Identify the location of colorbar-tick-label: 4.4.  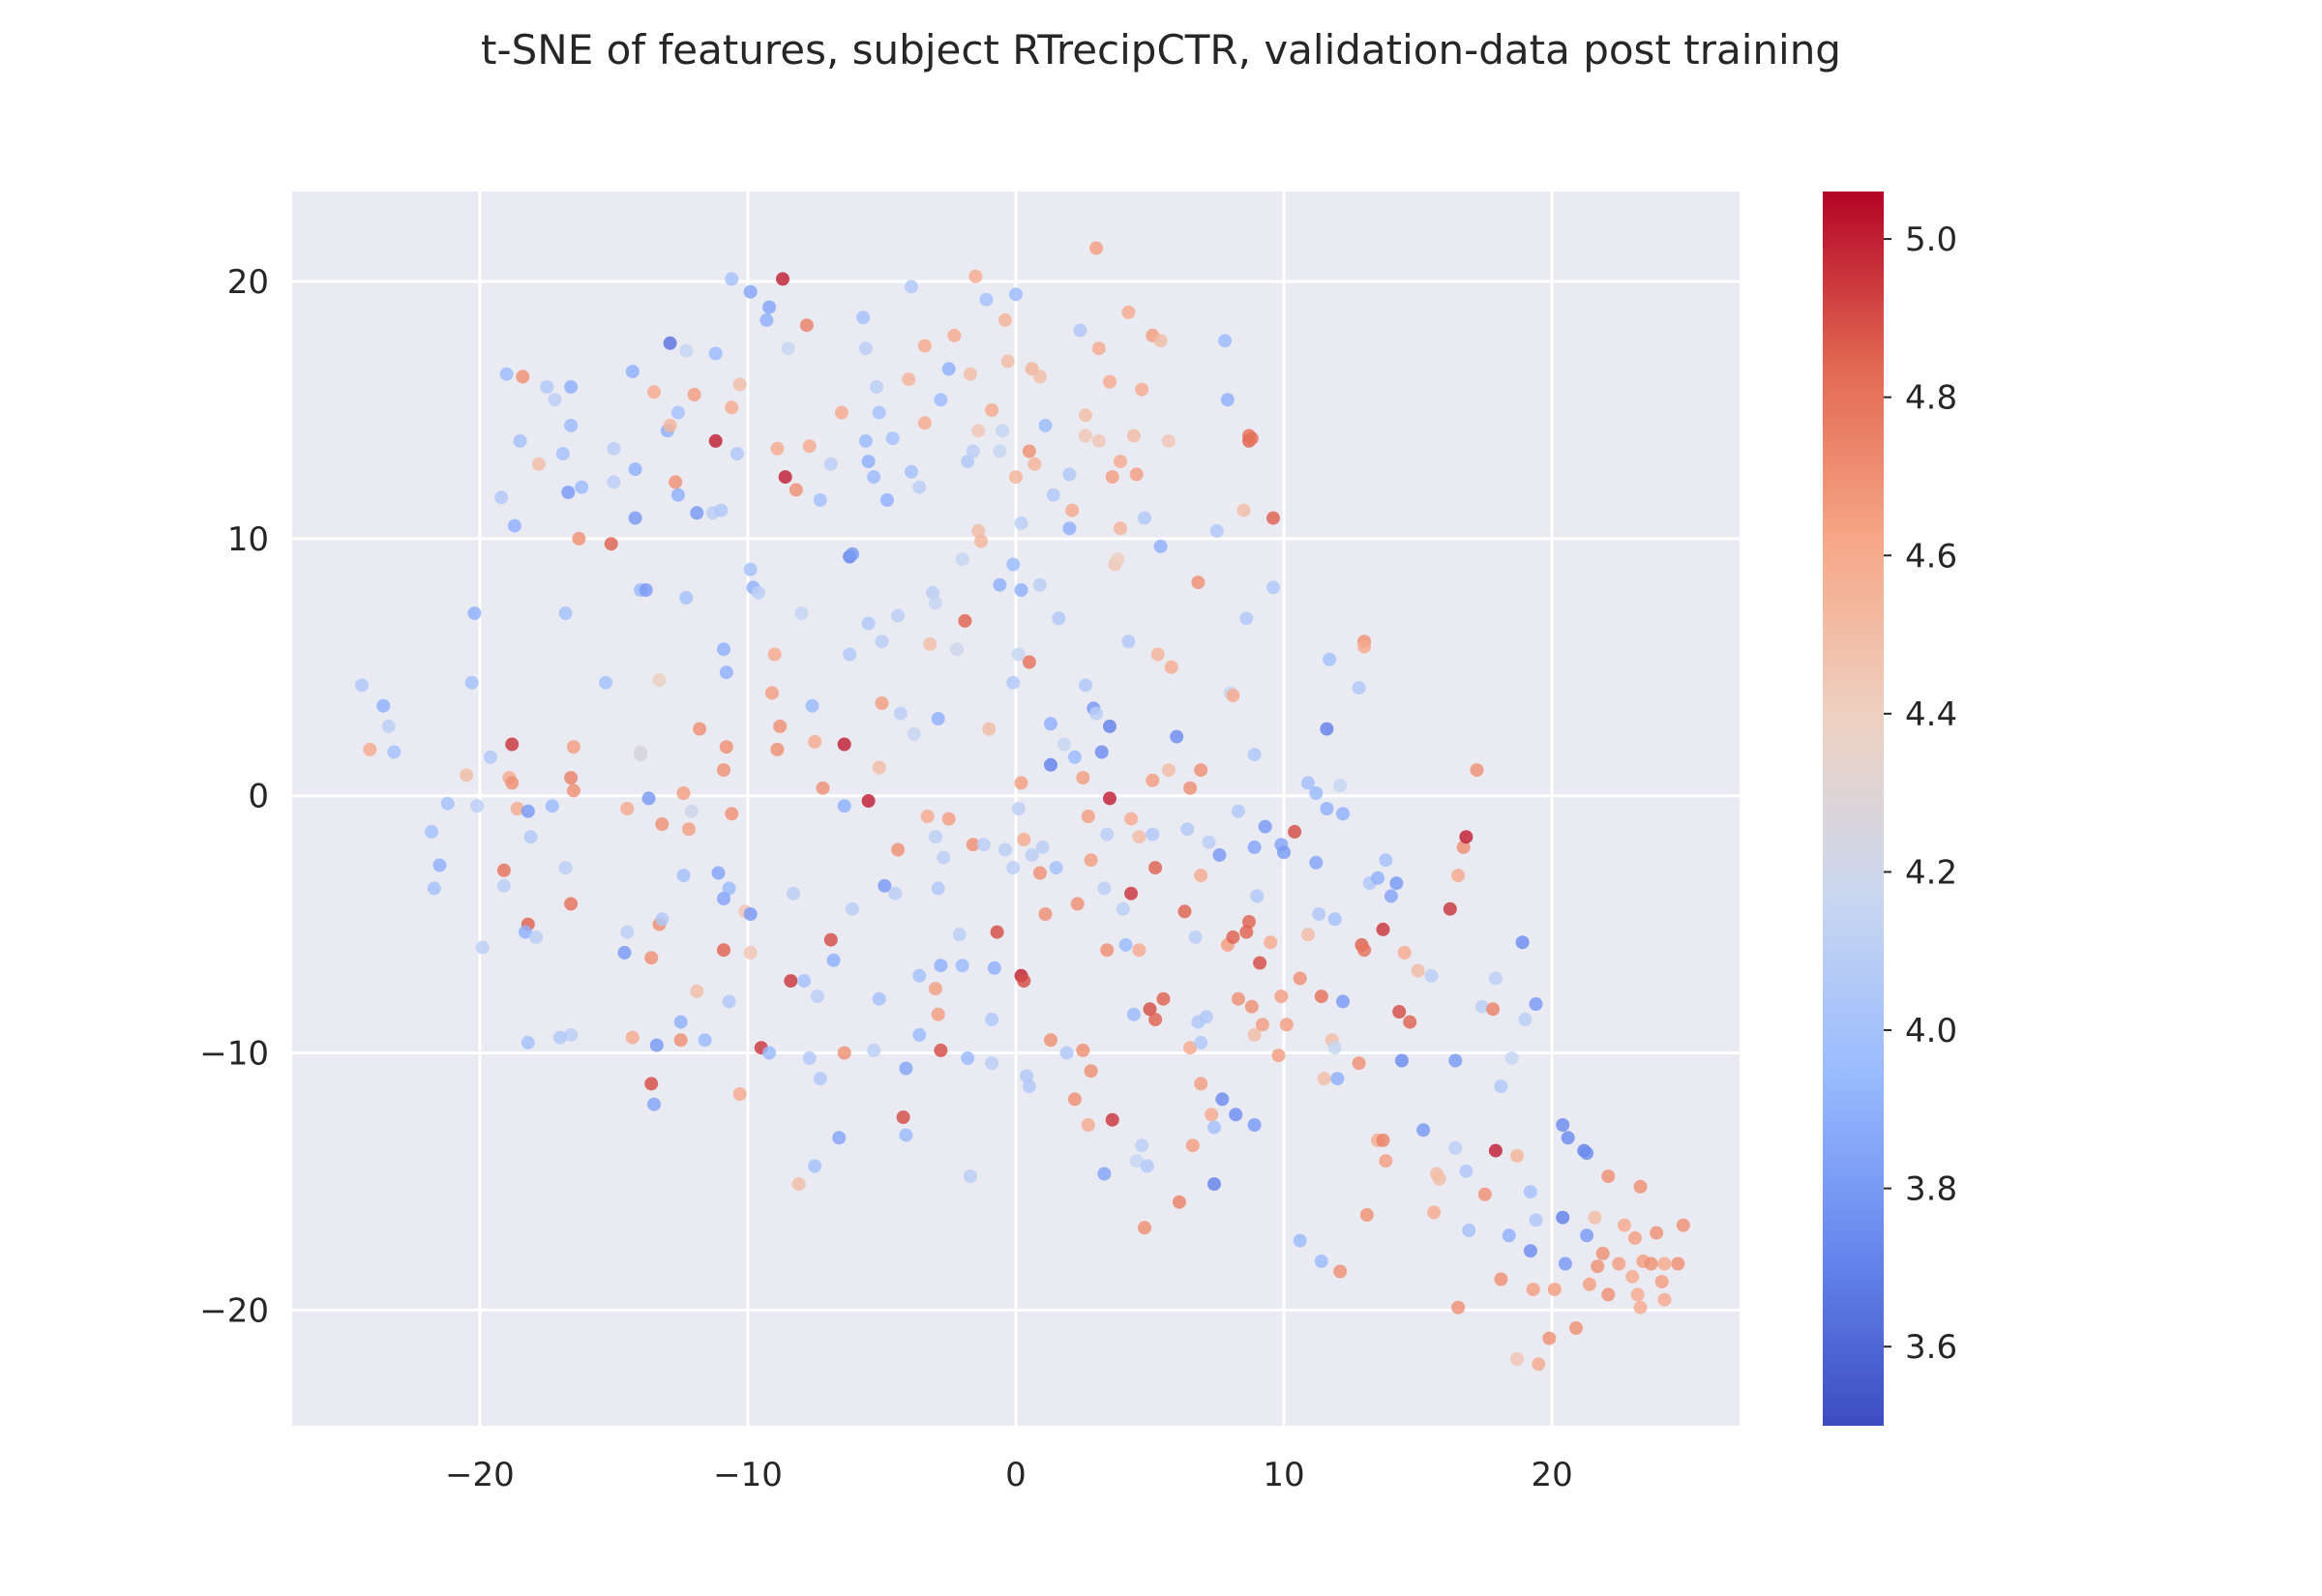
(1931, 714).